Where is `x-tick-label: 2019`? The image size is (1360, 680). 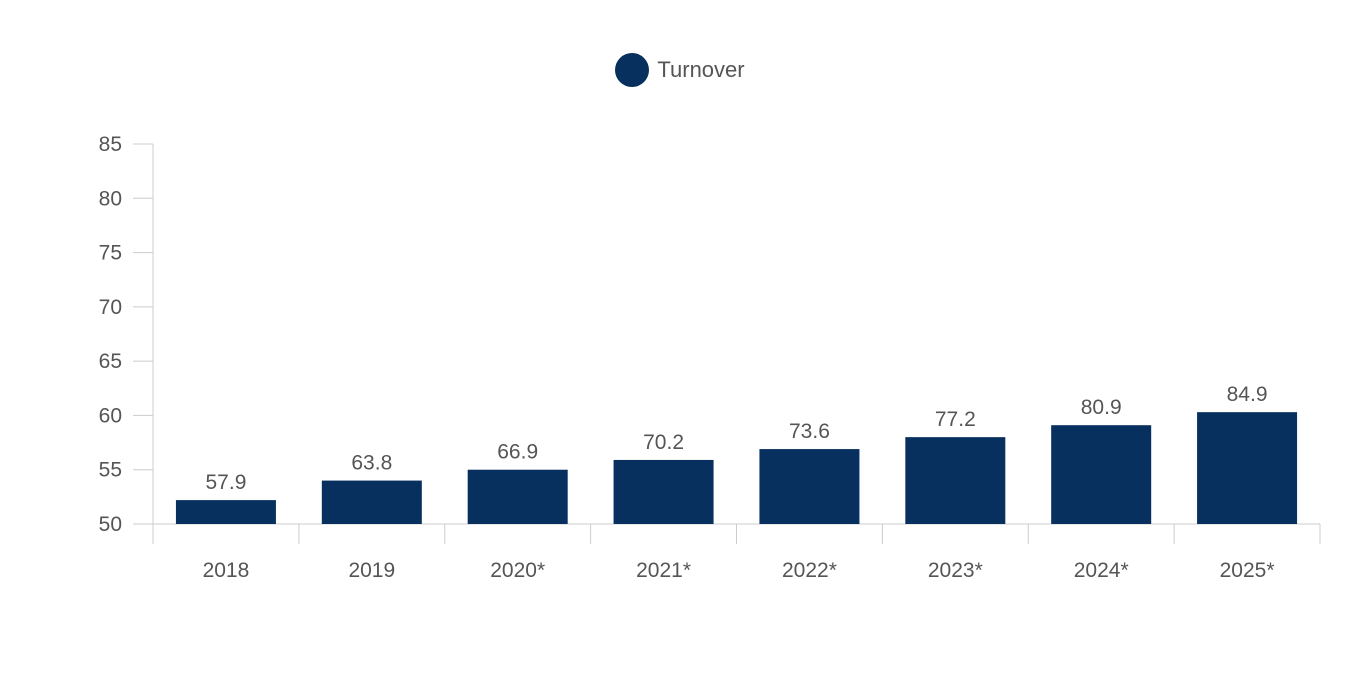 x-tick-label: 2019 is located at coordinates (371, 570).